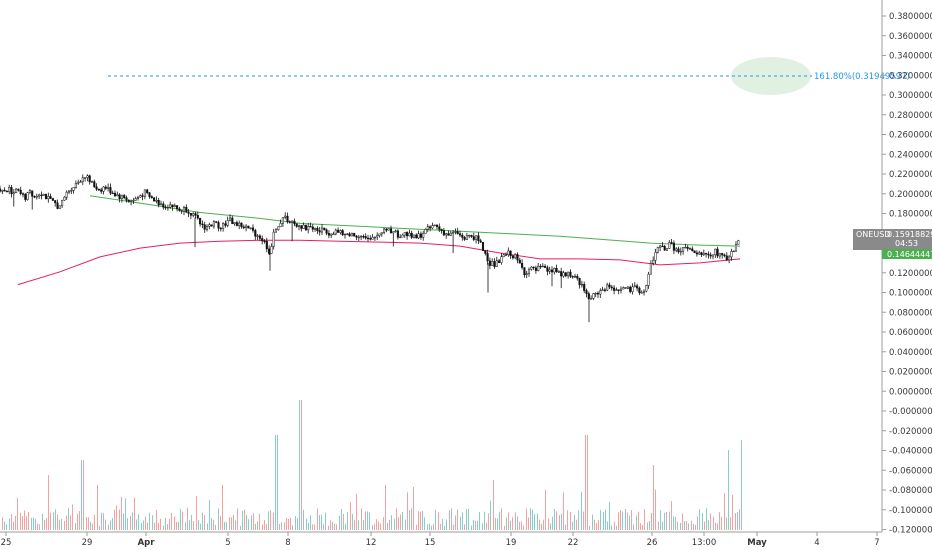 Image resolution: width=932 pixels, height=550 pixels. What do you see at coordinates (910, 175) in the screenshot?
I see `y-tick-label: 0.22000000` at bounding box center [910, 175].